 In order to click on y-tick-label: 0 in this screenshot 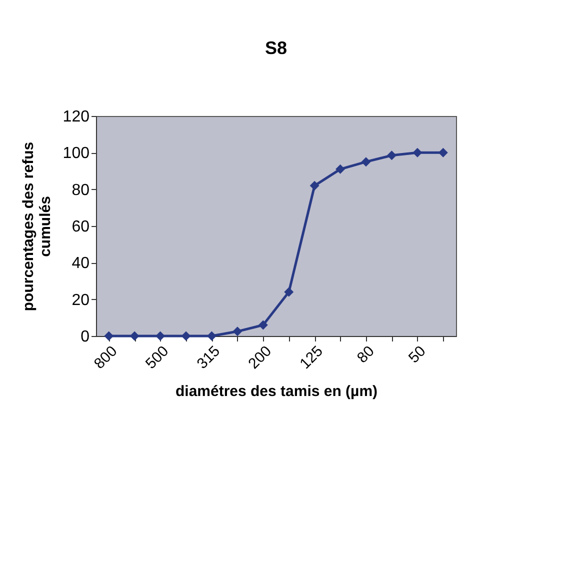, I will do `click(85, 337)`.